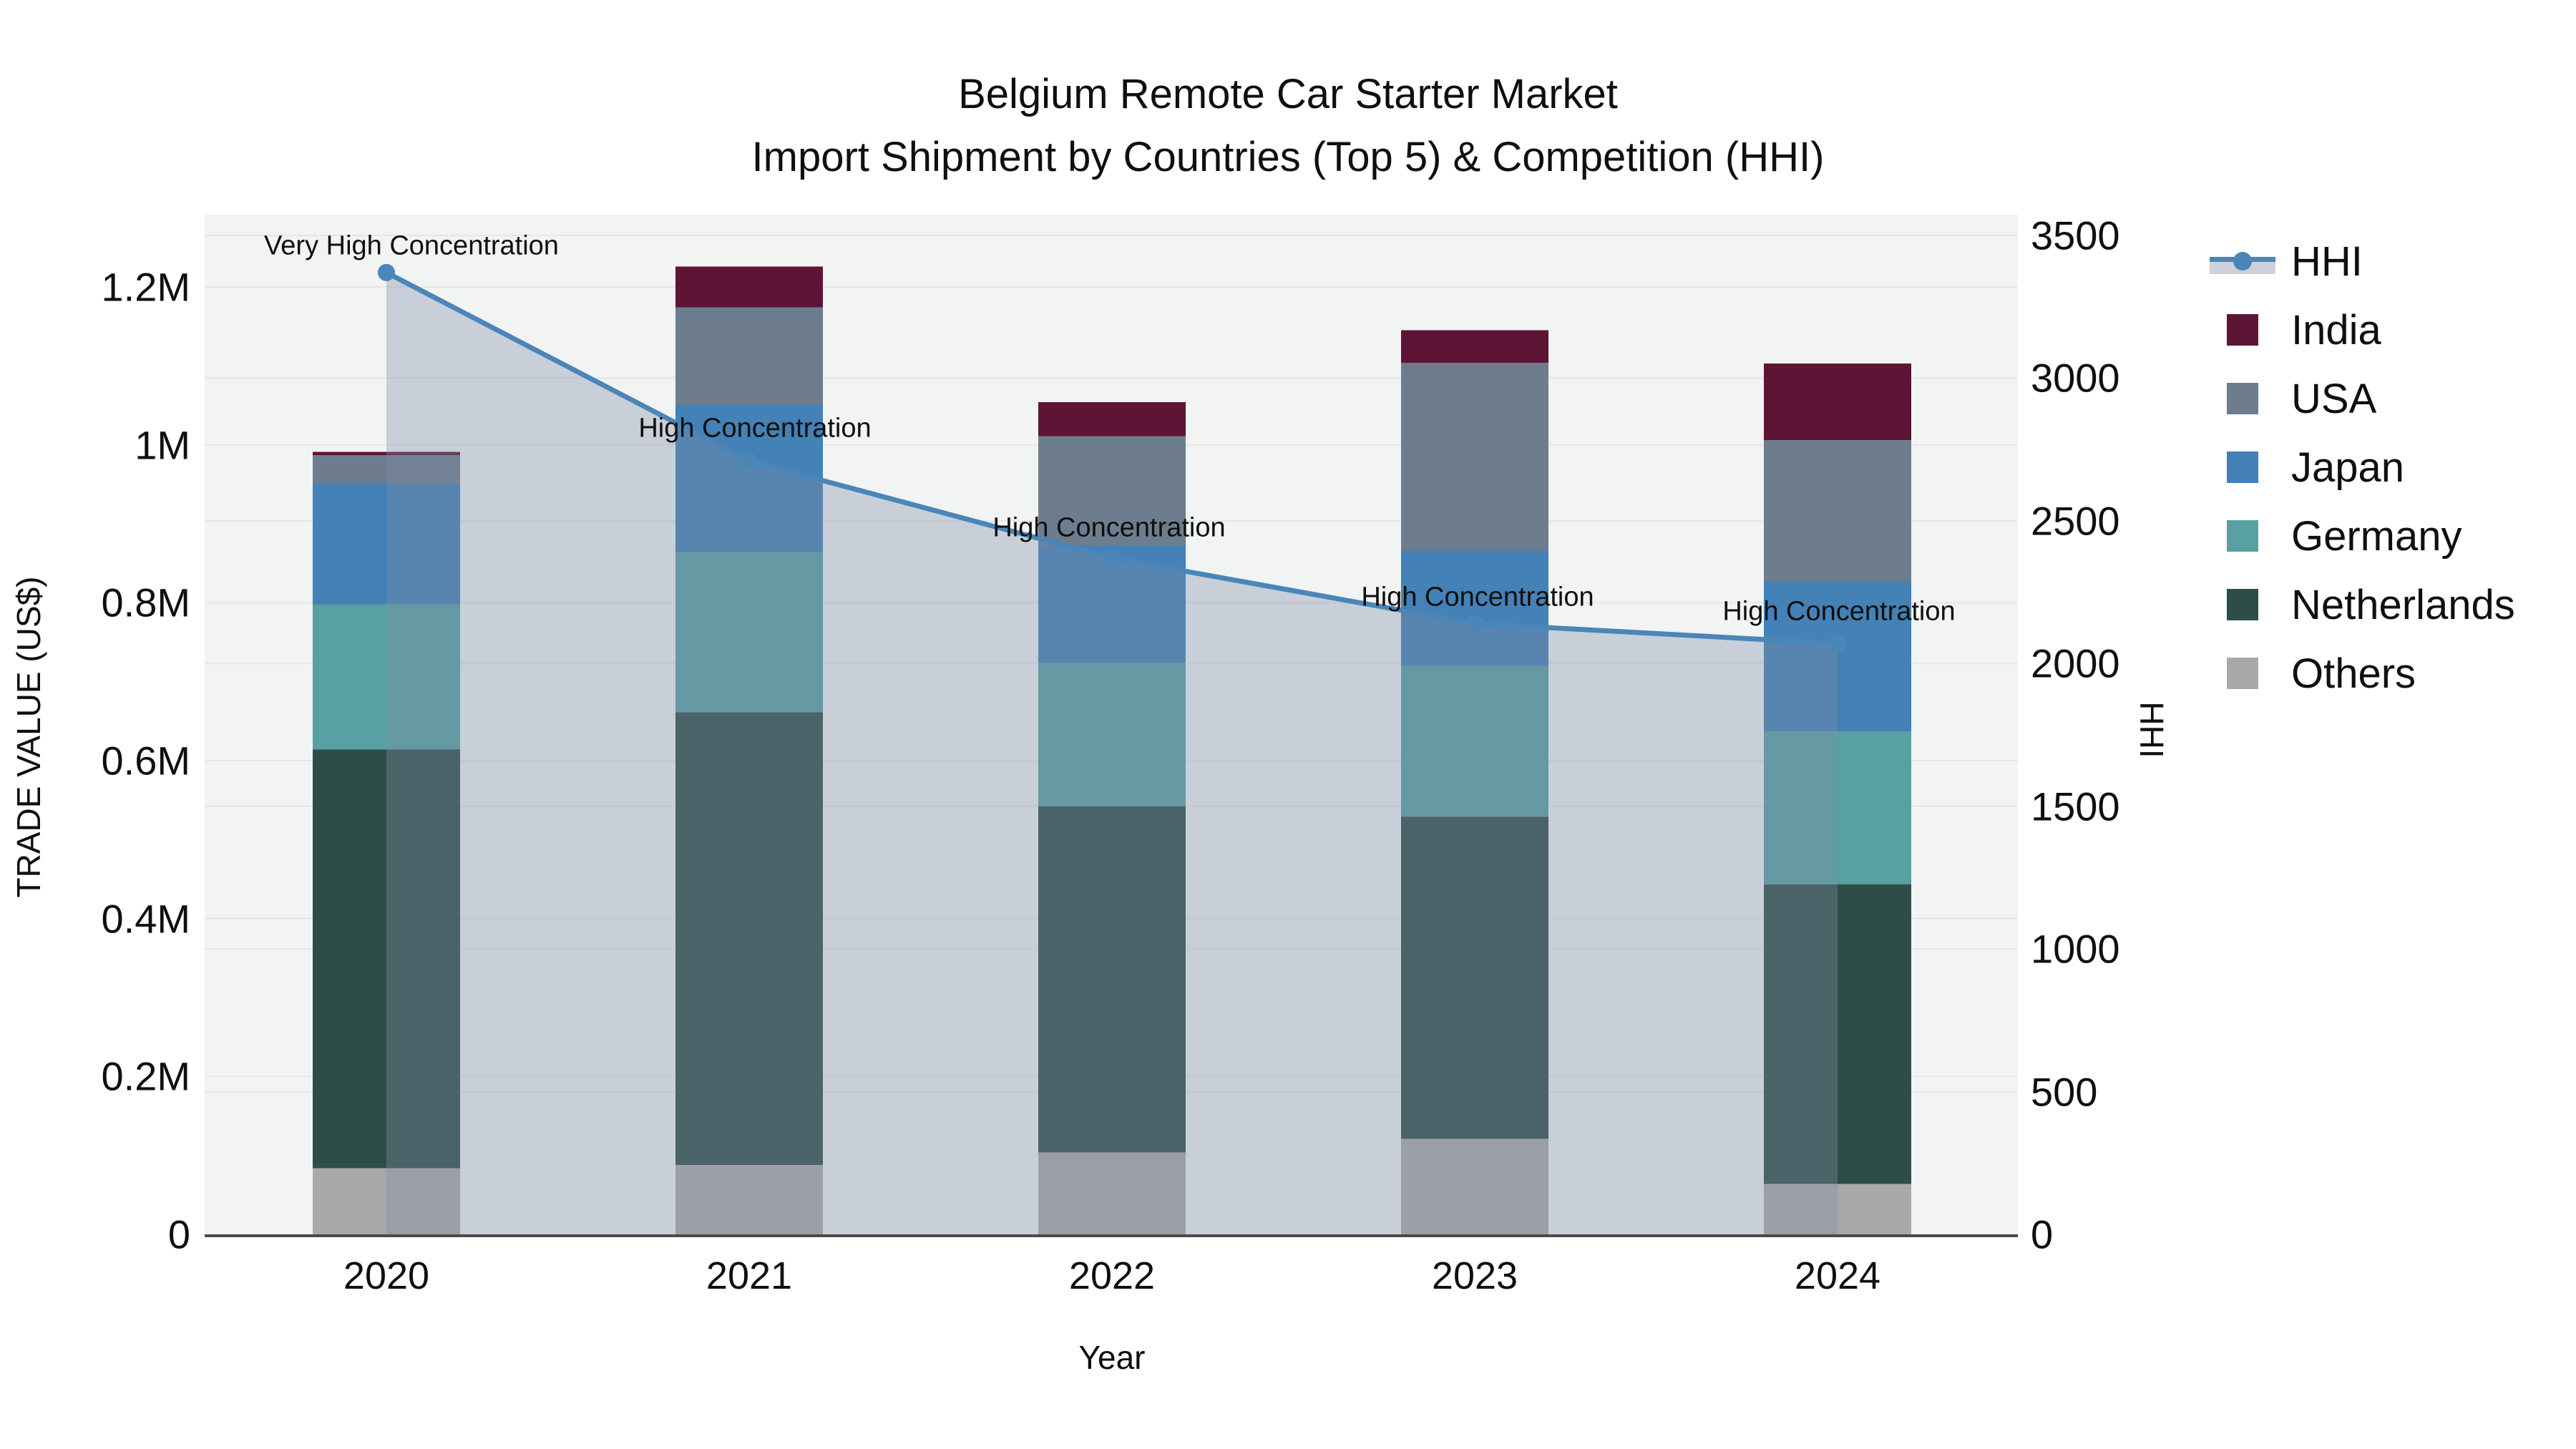  What do you see at coordinates (1112, 419) in the screenshot?
I see `bar-segment-india-2022` at bounding box center [1112, 419].